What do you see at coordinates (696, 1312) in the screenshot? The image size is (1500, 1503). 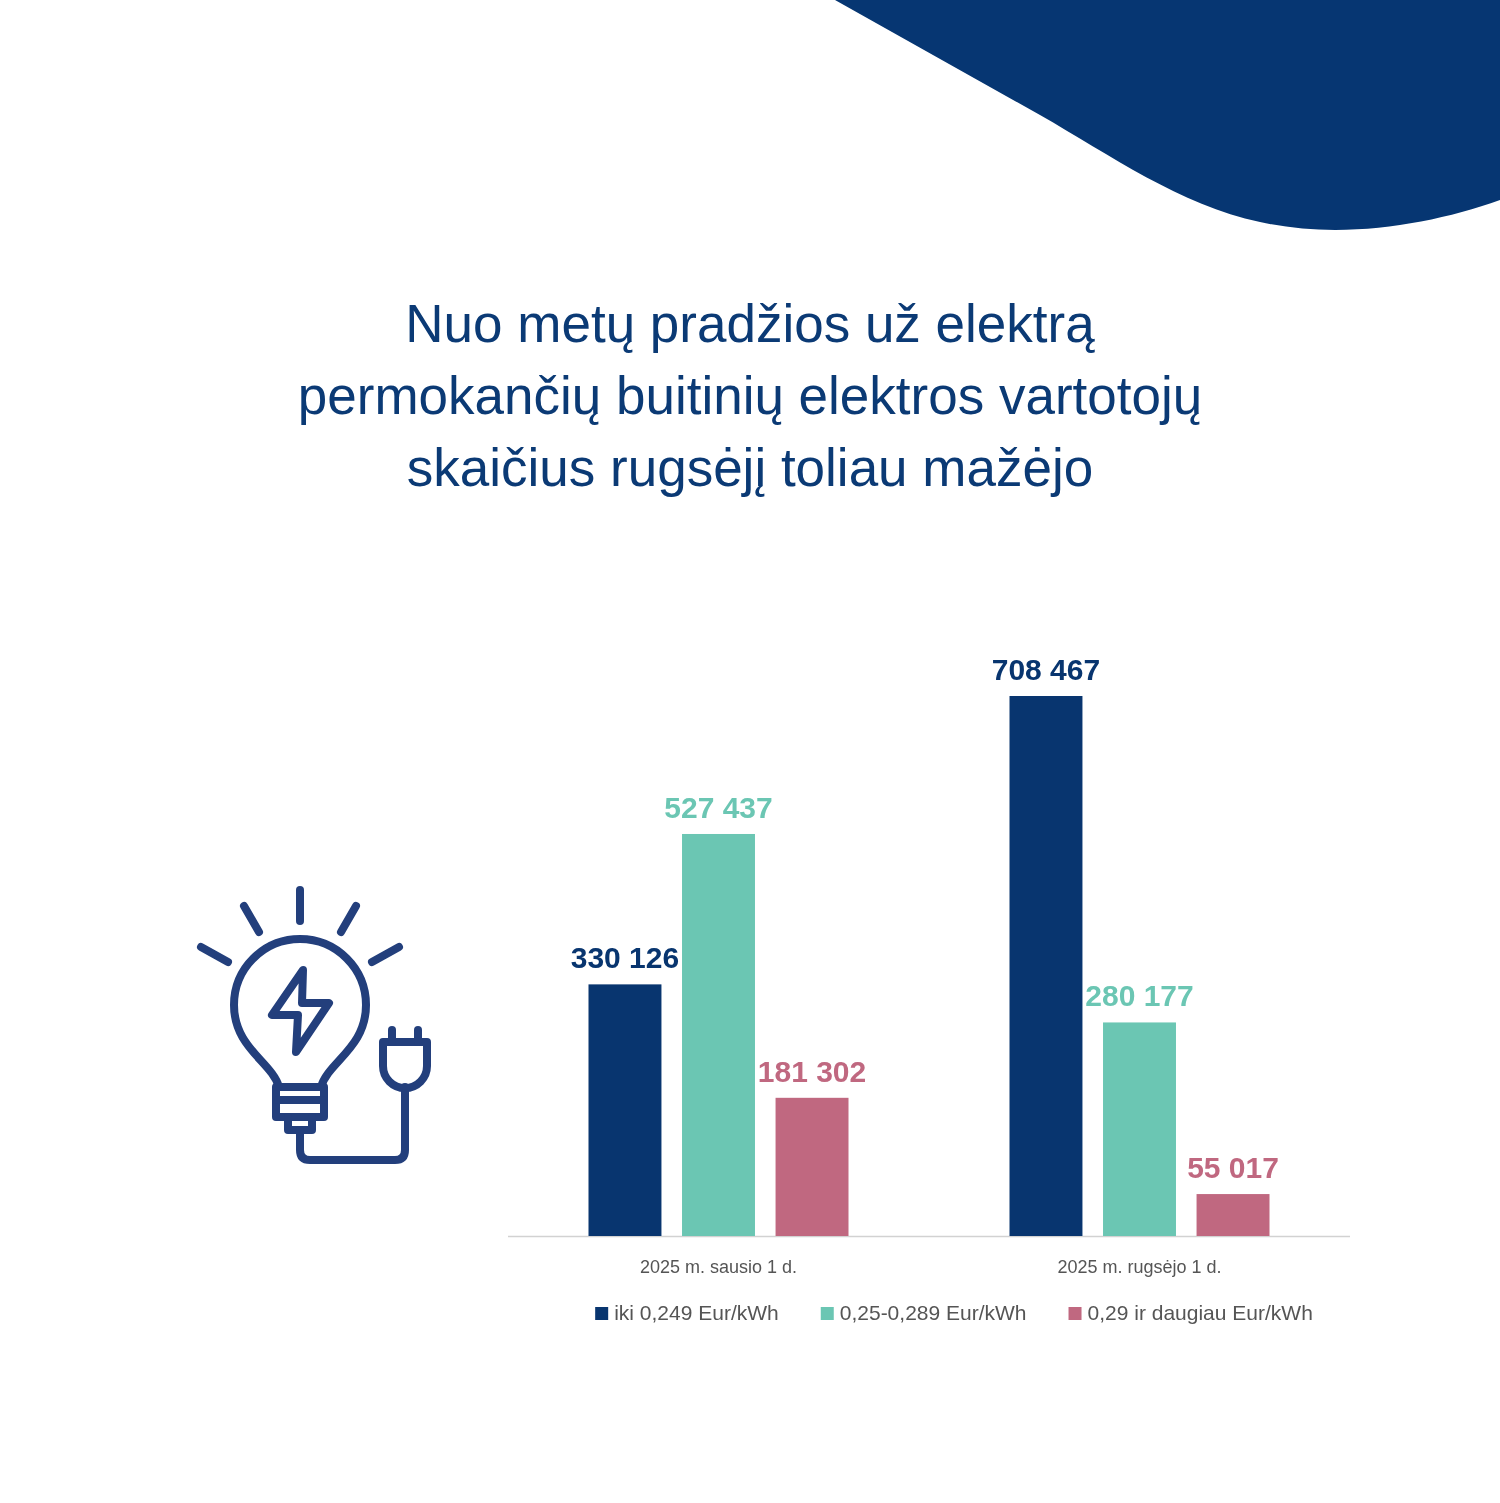 I see `legend-label: iki 0,249 Eur/kWh` at bounding box center [696, 1312].